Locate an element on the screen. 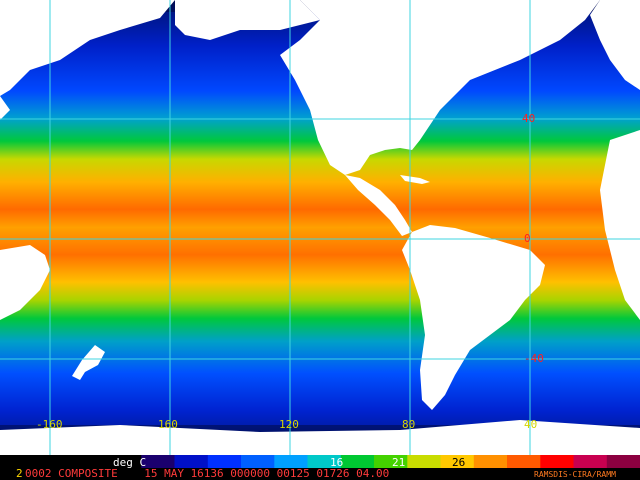 The image size is (640, 480). land-caribbean-islands is located at coordinates (415, 179).